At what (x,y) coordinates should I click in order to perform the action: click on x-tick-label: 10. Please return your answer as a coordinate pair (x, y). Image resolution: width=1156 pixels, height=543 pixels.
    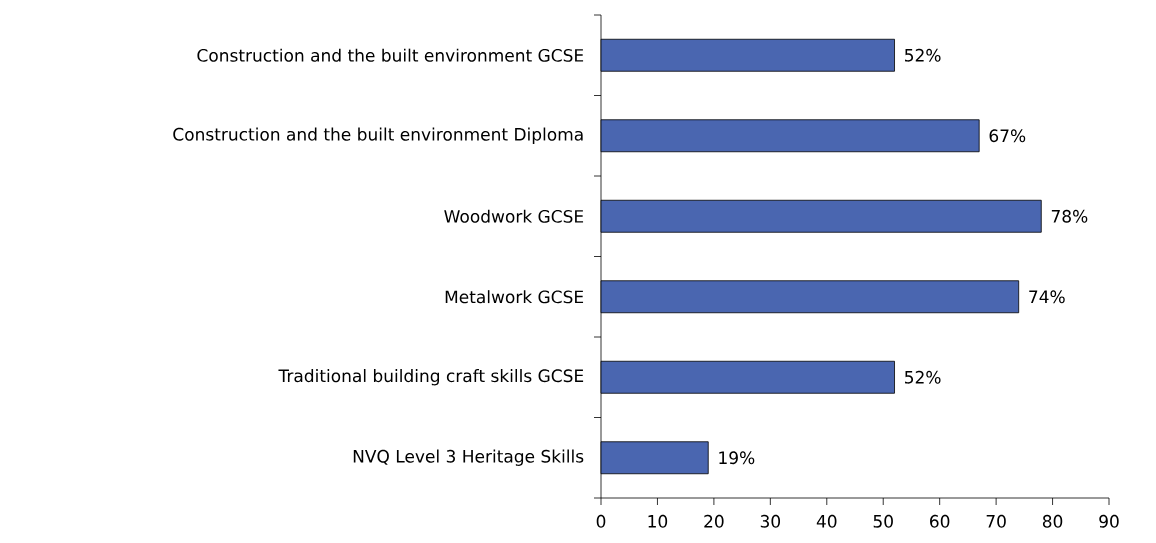
    Looking at the image, I should click on (658, 521).